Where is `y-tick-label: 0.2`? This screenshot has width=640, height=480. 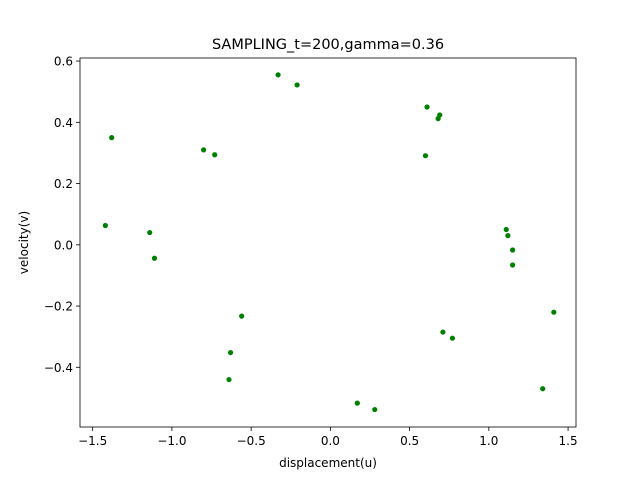 y-tick-label: 0.2 is located at coordinates (63, 184).